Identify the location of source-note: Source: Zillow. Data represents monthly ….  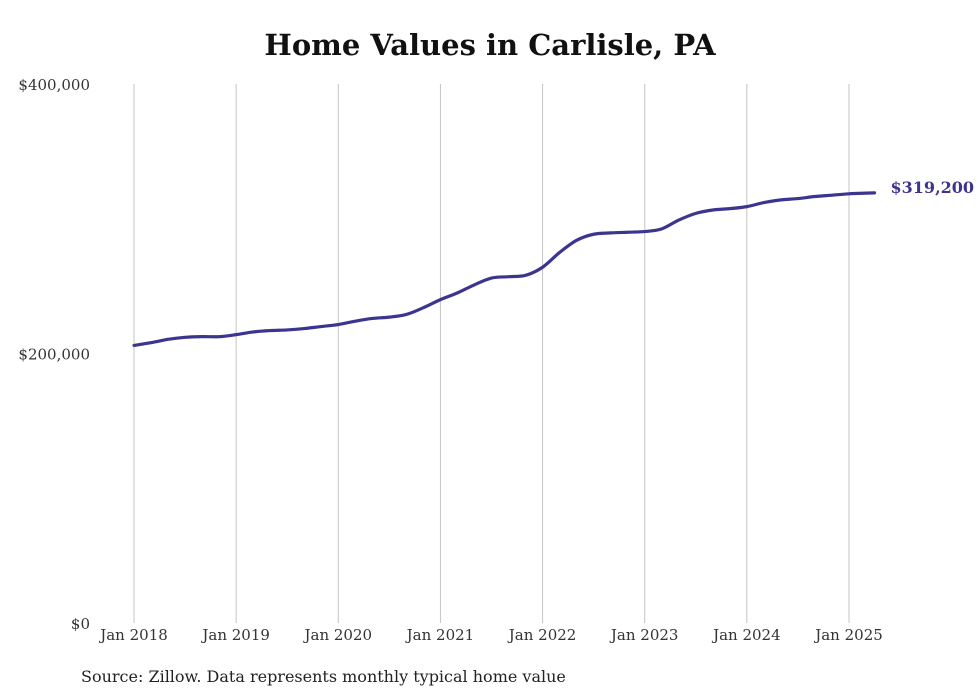
(323, 676).